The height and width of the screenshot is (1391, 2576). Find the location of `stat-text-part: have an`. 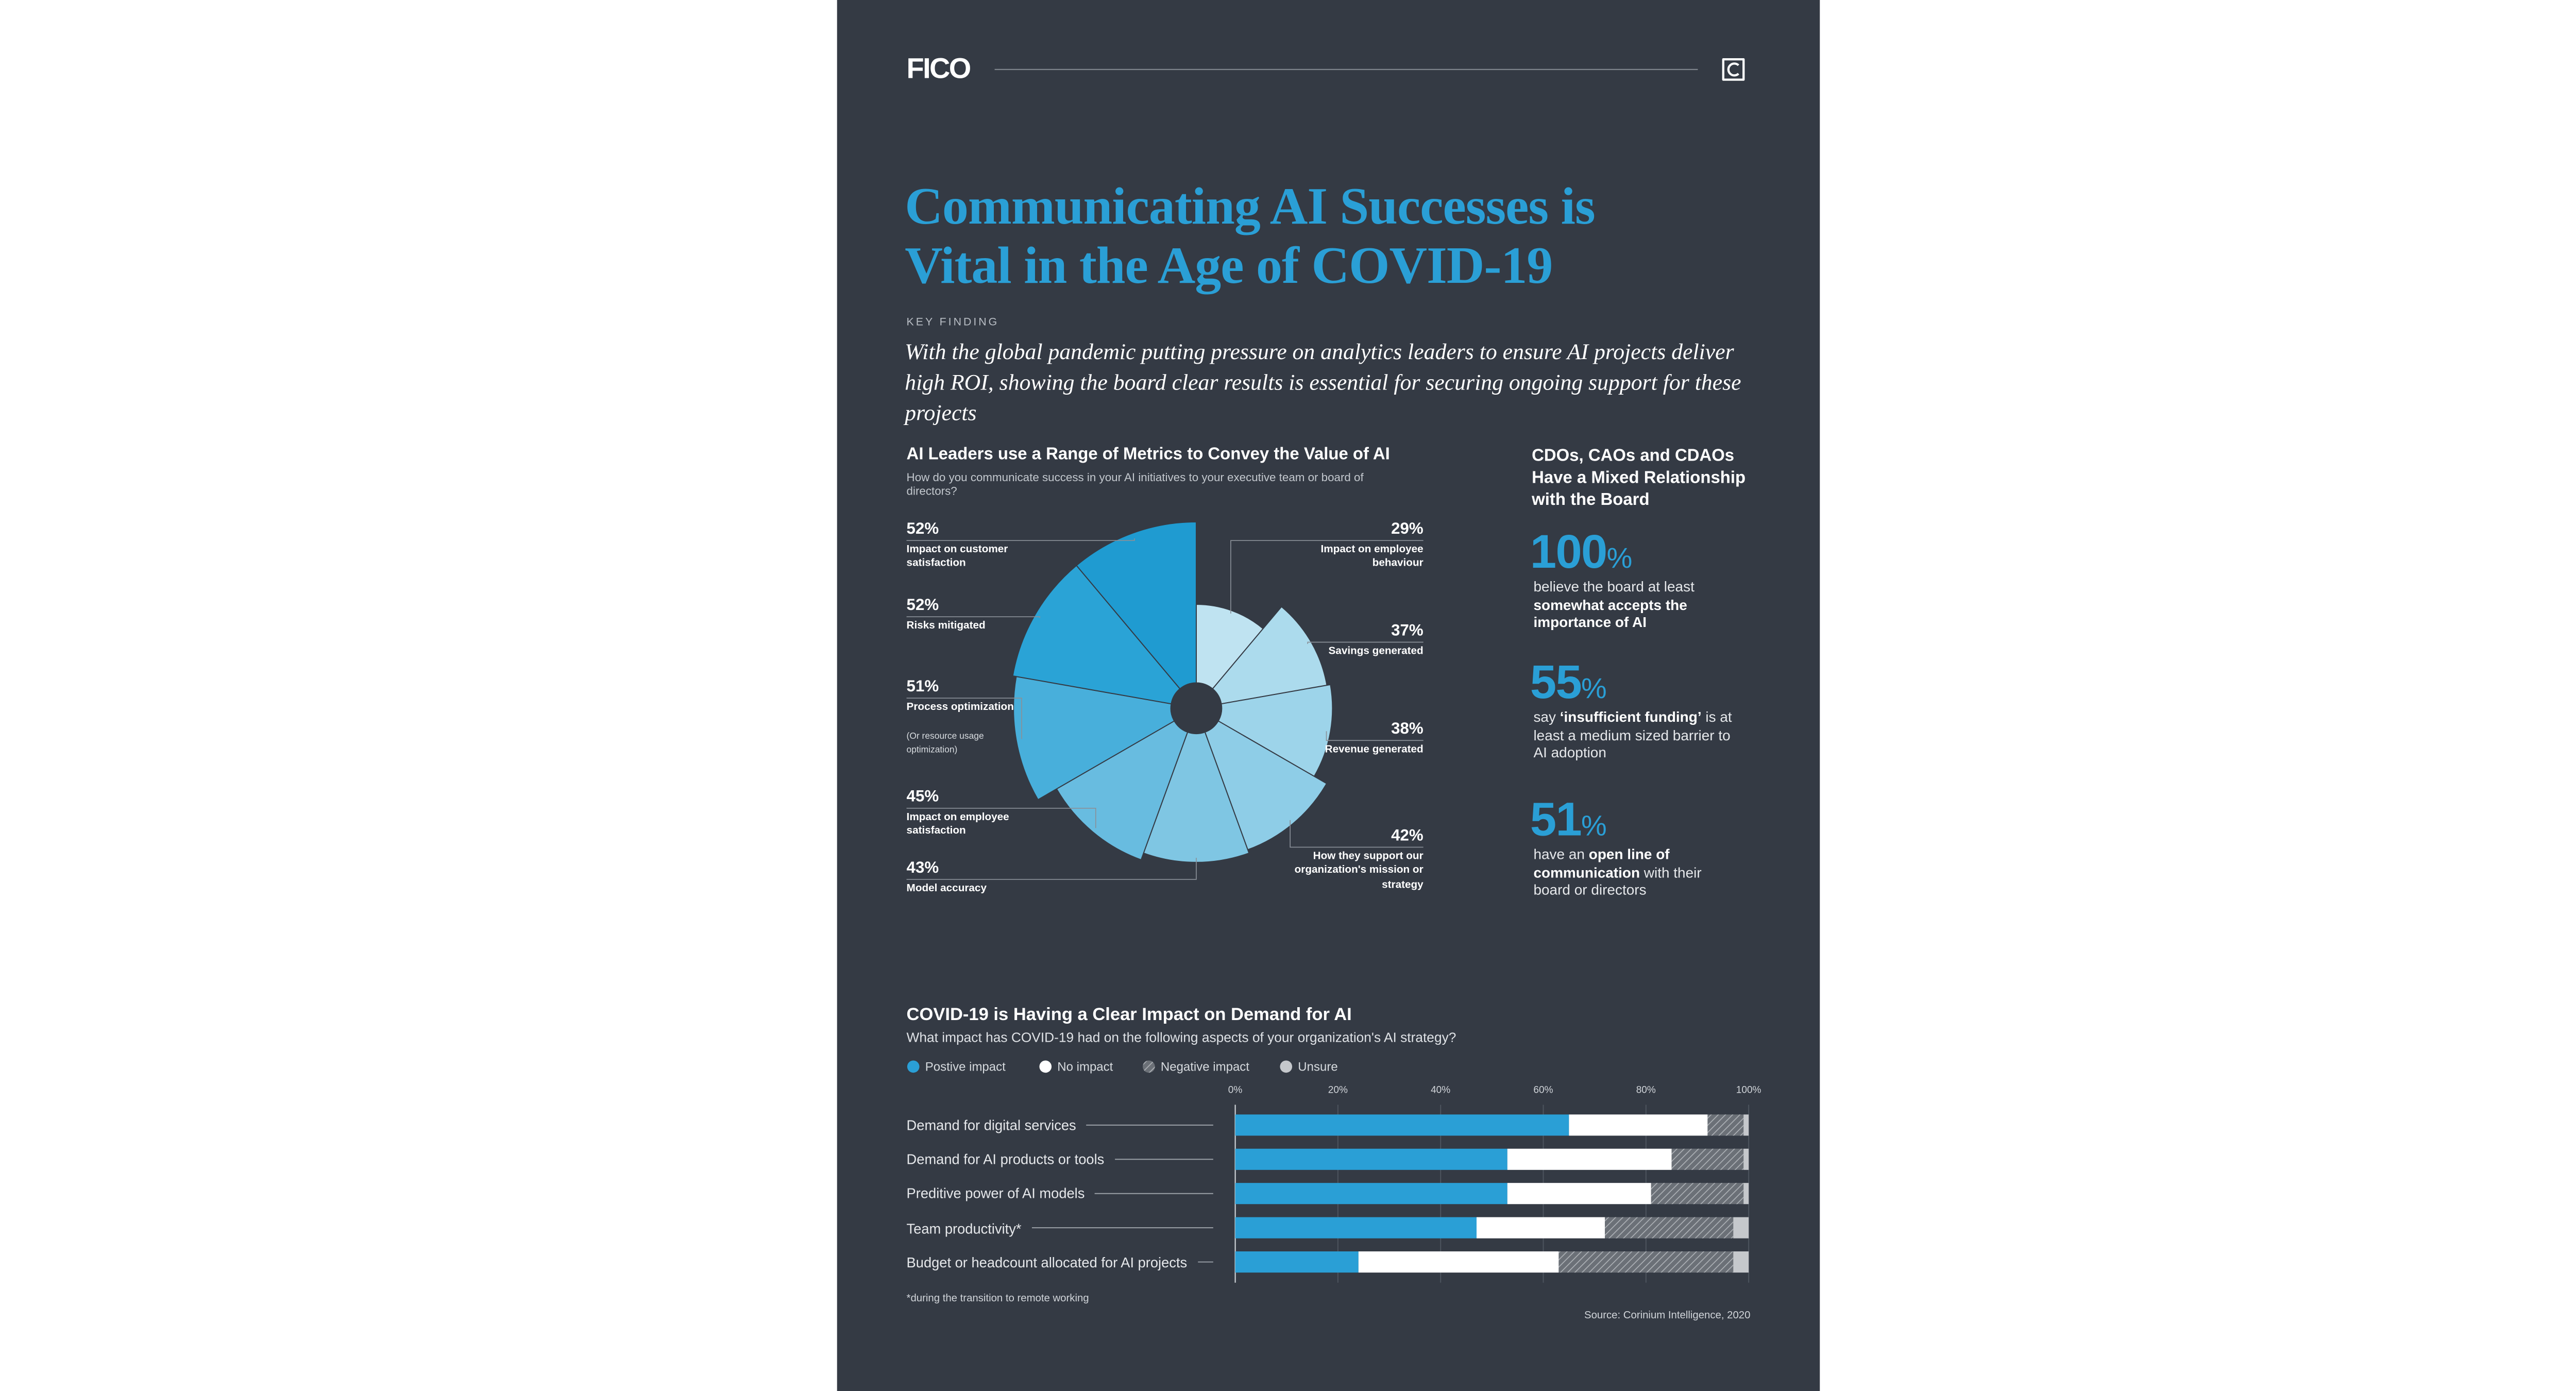

stat-text-part: have an is located at coordinates (1561, 854).